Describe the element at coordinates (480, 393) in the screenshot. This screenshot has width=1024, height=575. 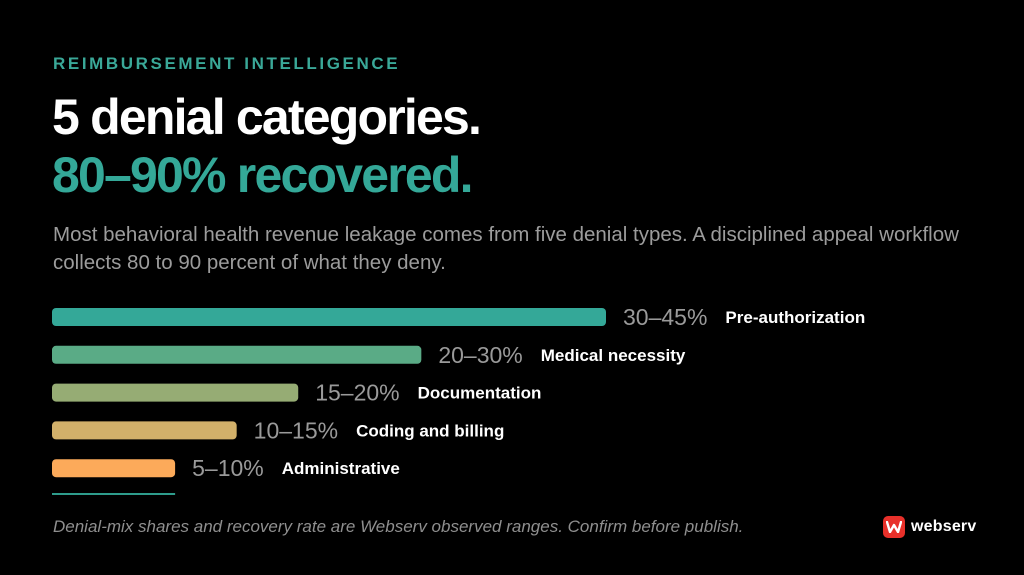
I see `bar-category-label-3: Documentation` at that location.